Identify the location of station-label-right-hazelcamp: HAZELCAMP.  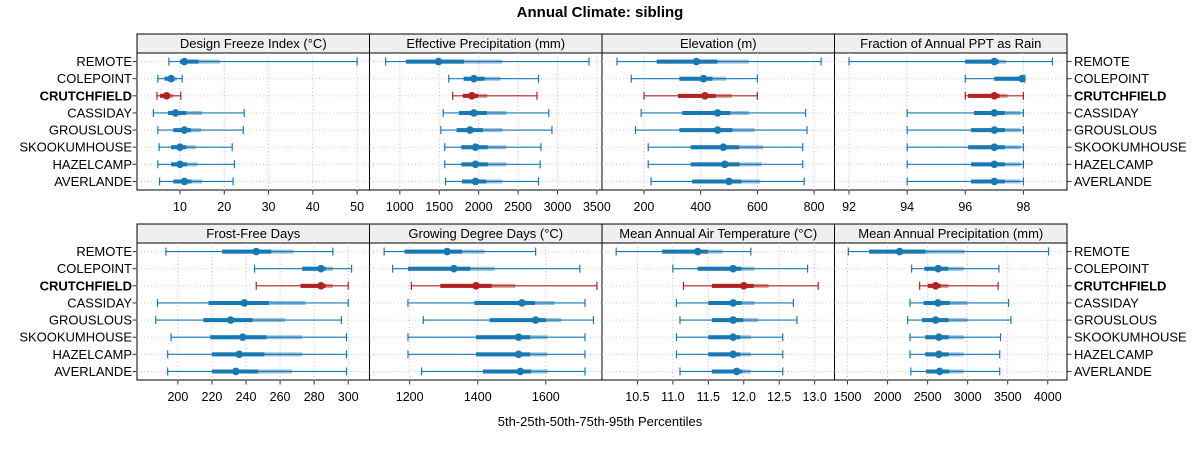
(1113, 354).